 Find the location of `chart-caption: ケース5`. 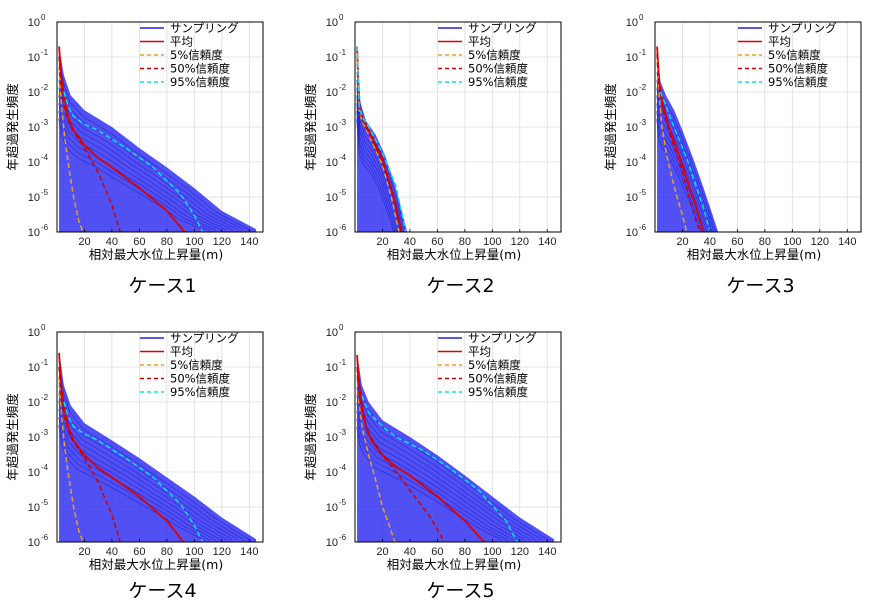

chart-caption: ケース5 is located at coordinates (460, 591).